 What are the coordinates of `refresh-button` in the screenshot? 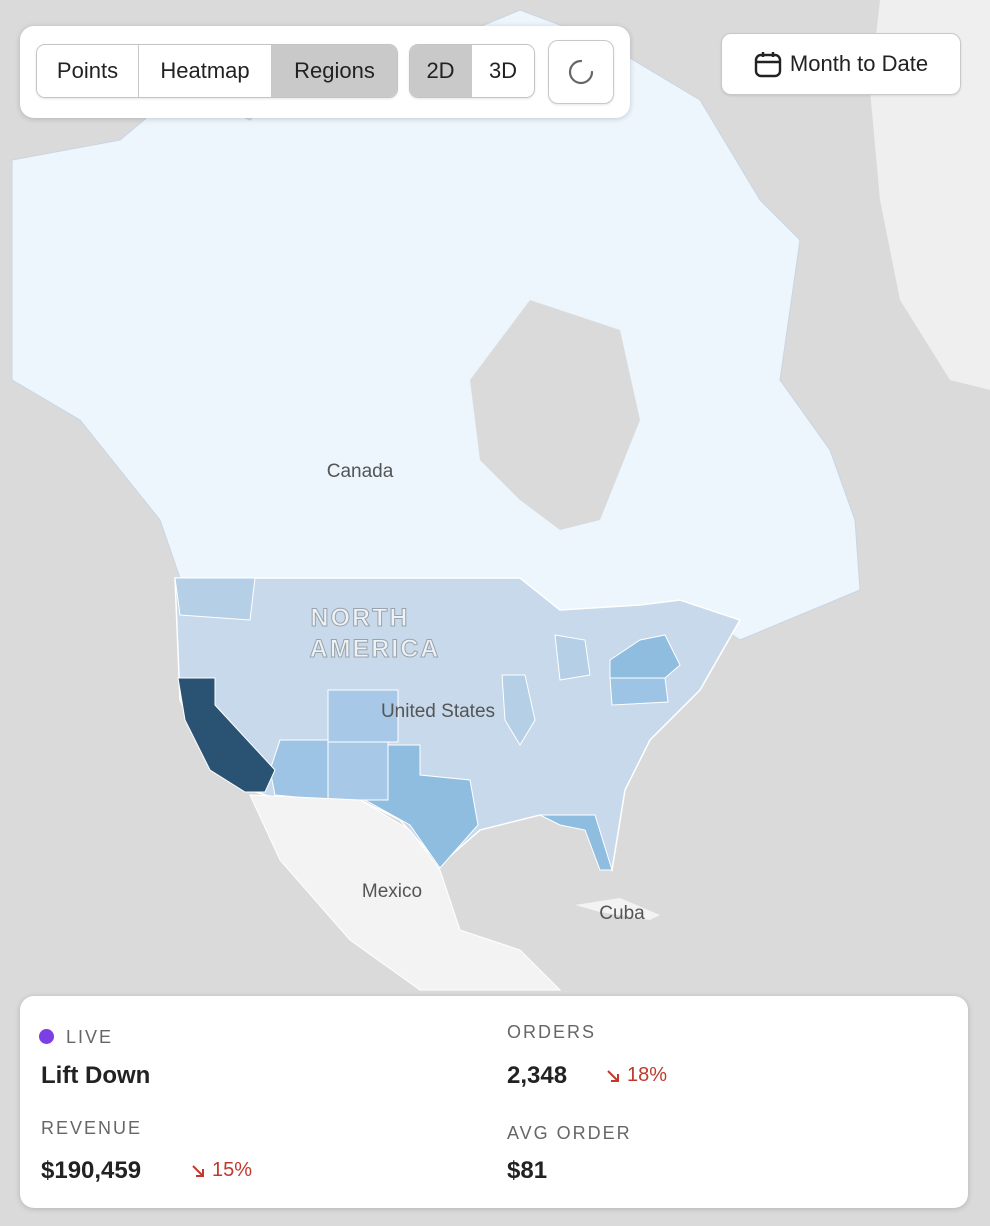 It's located at (581, 72).